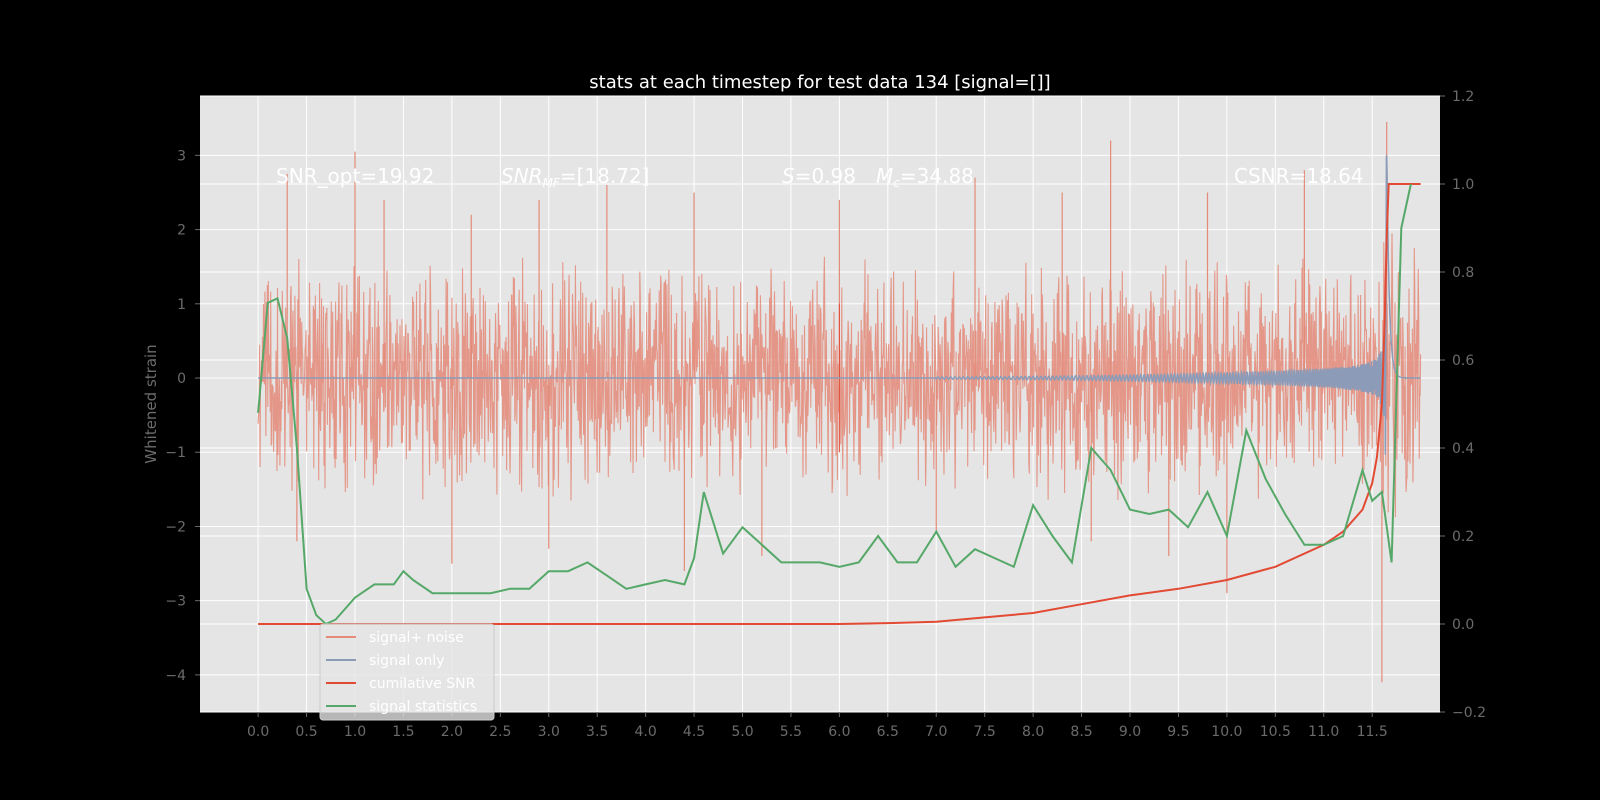  Describe the element at coordinates (181, 231) in the screenshot. I see `y-tick-label: 2` at that location.